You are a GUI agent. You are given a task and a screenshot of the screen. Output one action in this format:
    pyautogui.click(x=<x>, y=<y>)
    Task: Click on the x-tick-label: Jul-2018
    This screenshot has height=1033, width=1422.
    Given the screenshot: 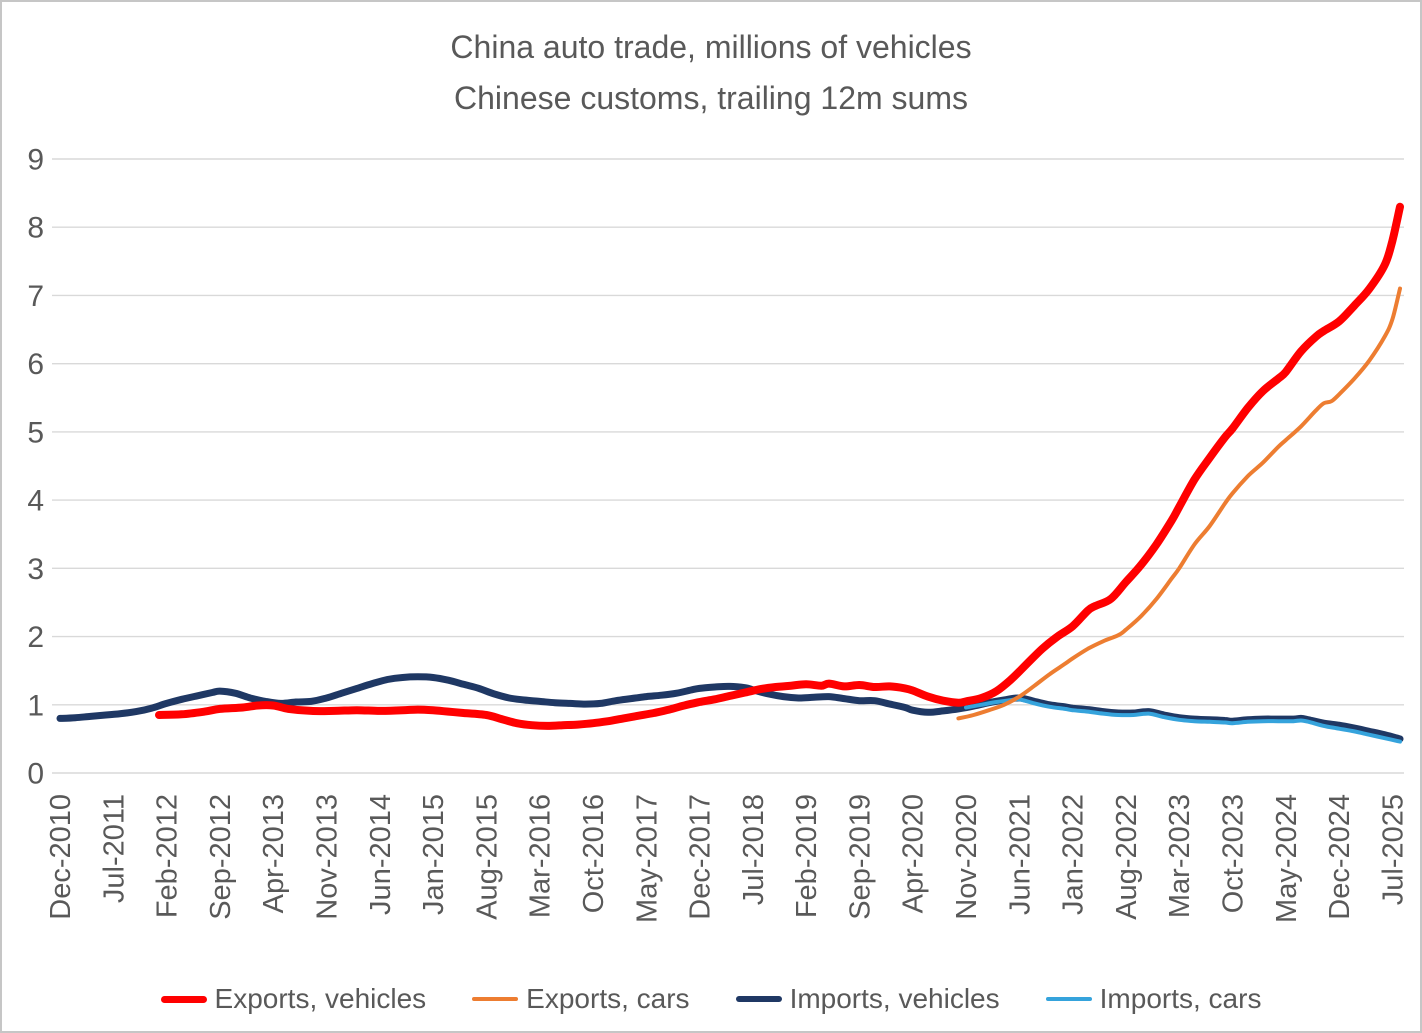 What is the action you would take?
    pyautogui.click(x=754, y=849)
    